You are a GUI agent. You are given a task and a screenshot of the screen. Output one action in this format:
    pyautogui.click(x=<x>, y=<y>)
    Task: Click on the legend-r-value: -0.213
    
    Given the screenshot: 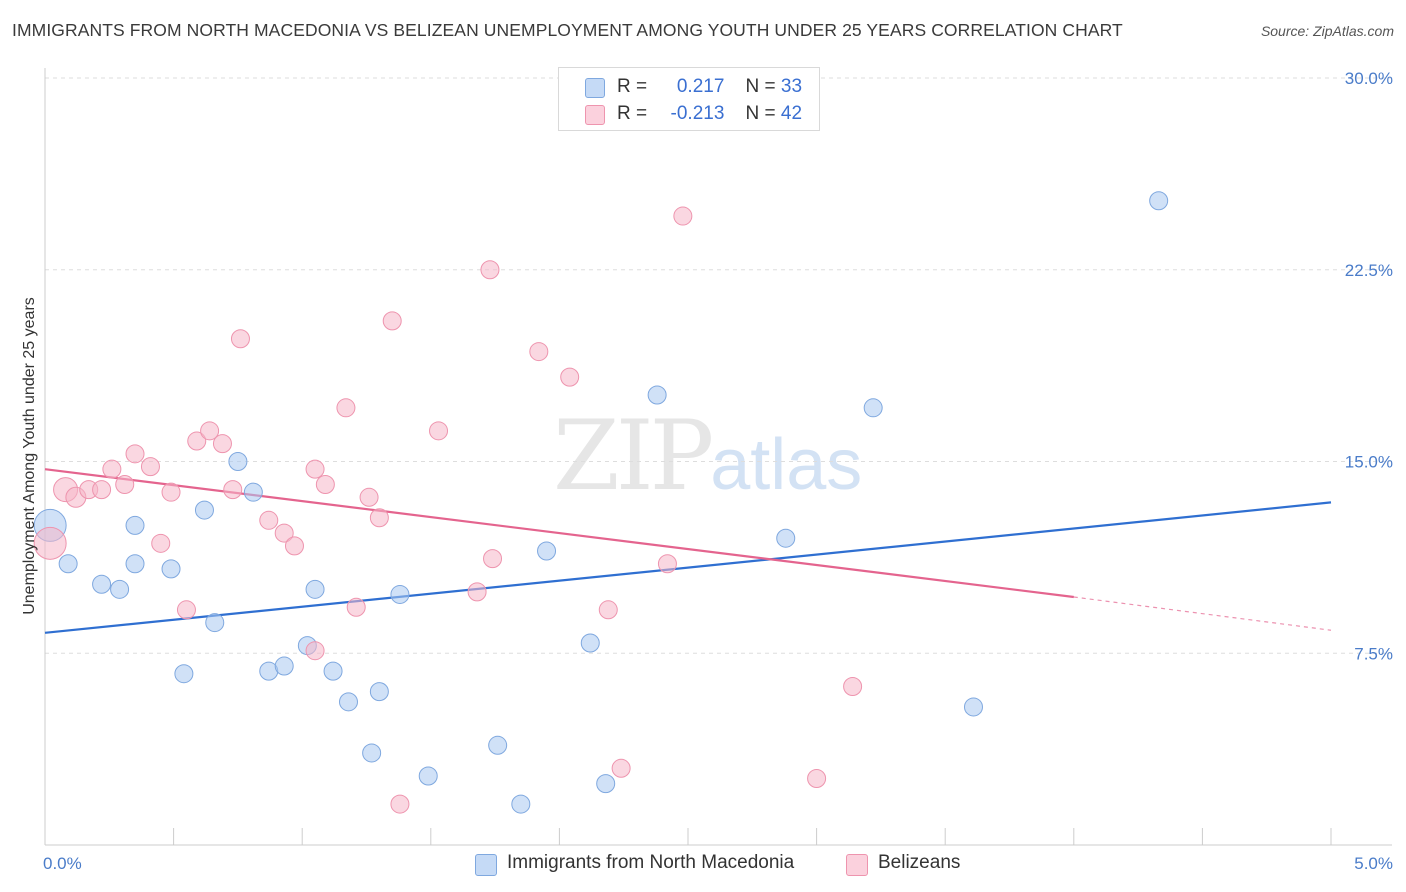 What is the action you would take?
    pyautogui.click(x=697, y=113)
    